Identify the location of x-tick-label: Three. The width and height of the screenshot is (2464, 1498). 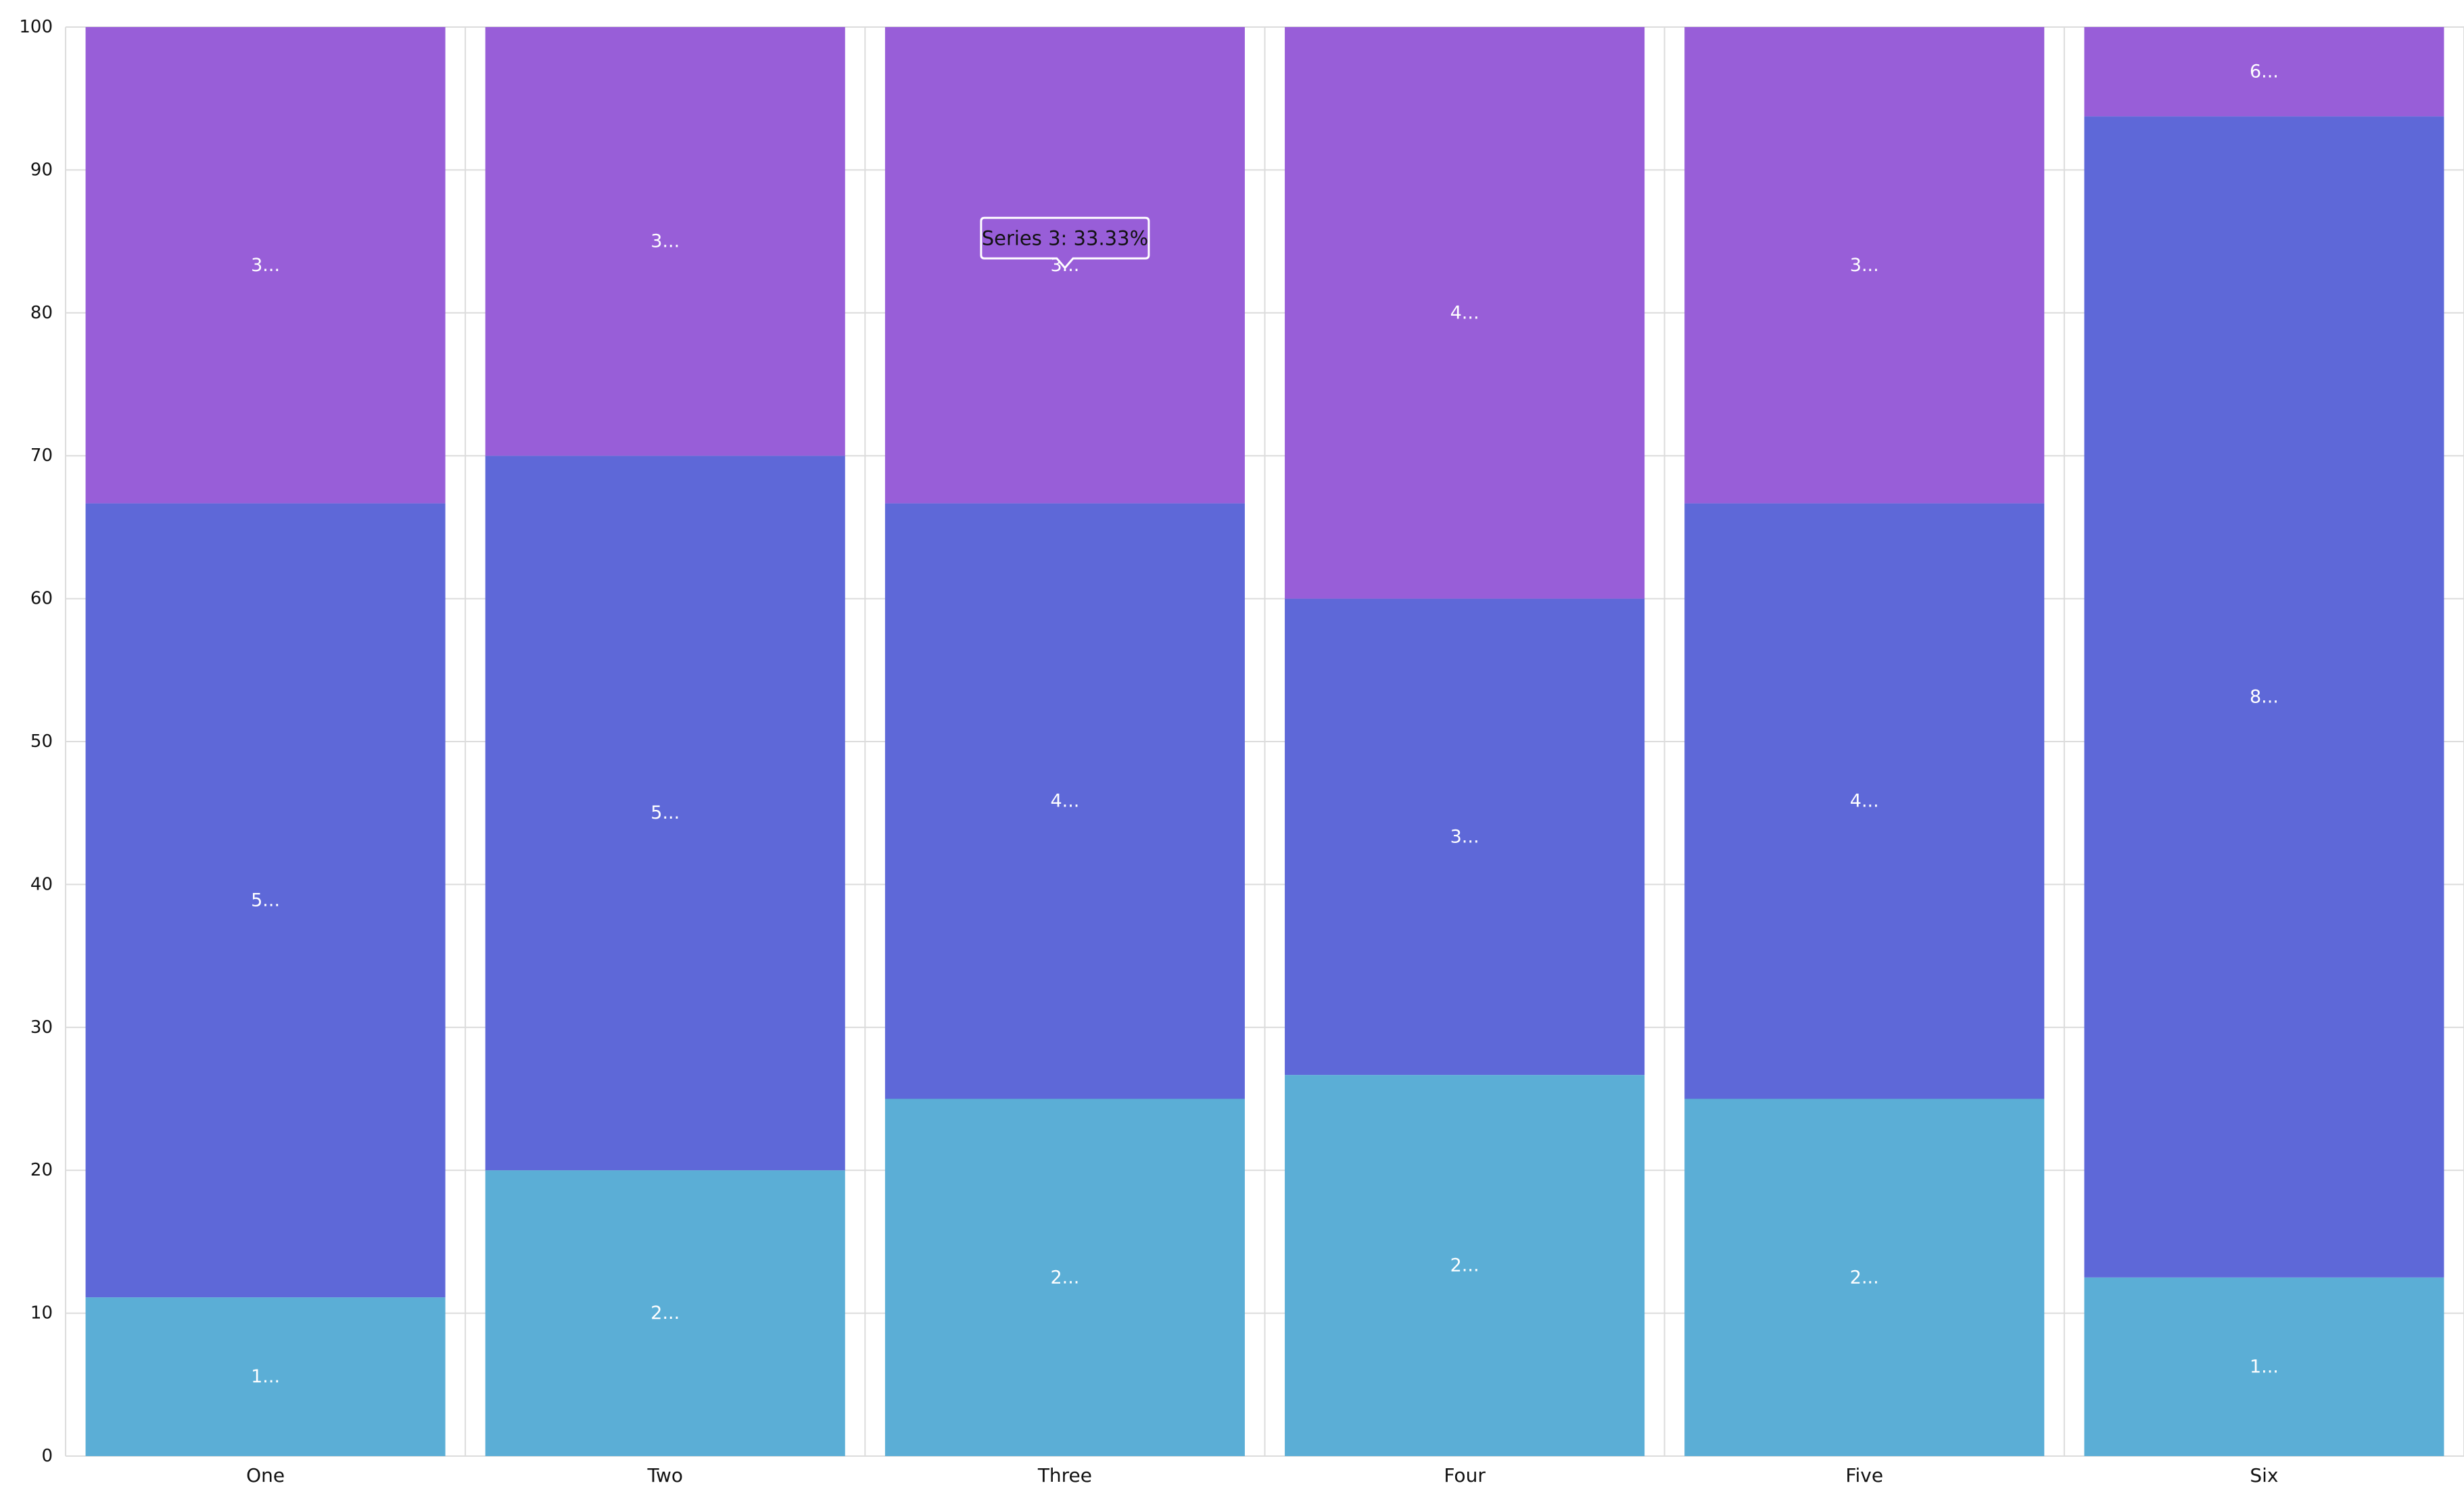
(1064, 1475).